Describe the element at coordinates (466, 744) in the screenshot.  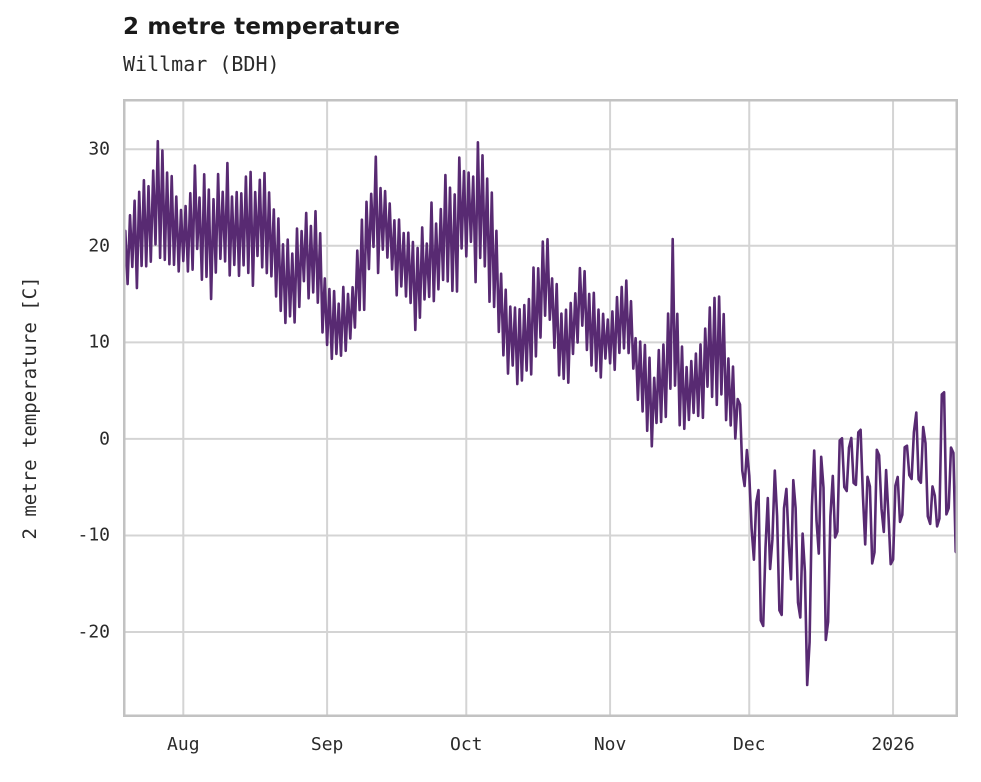
I see `x-tick-label: Oct` at that location.